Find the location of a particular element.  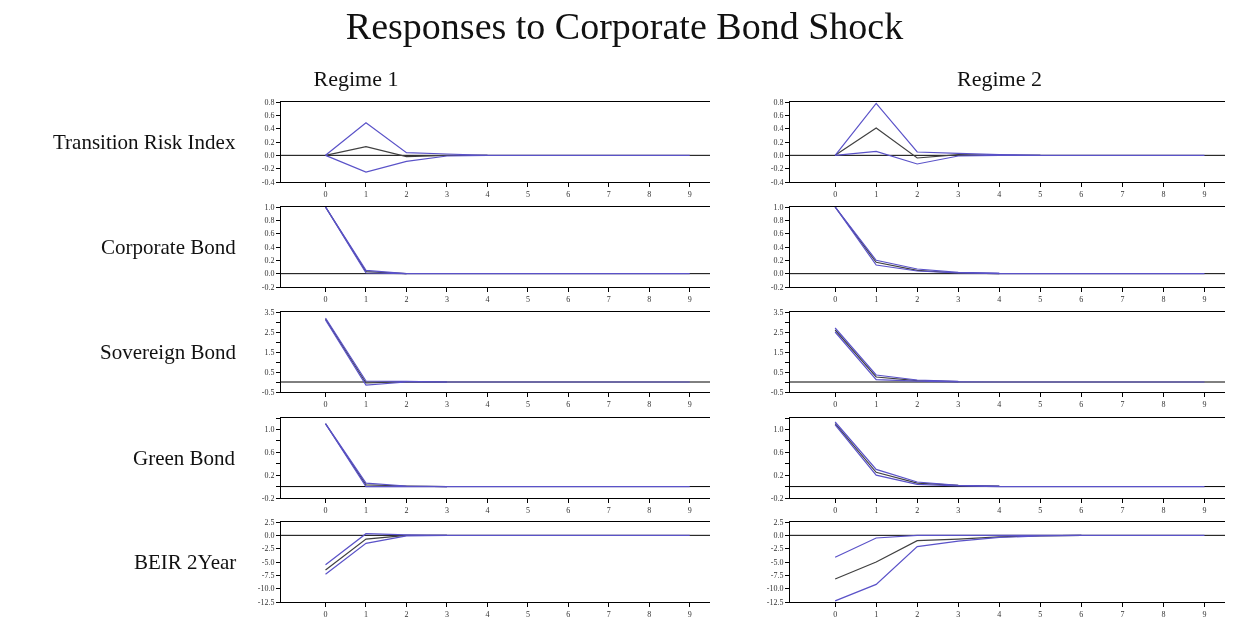

y-tick-label: -0.4 is located at coordinates (268, 182).